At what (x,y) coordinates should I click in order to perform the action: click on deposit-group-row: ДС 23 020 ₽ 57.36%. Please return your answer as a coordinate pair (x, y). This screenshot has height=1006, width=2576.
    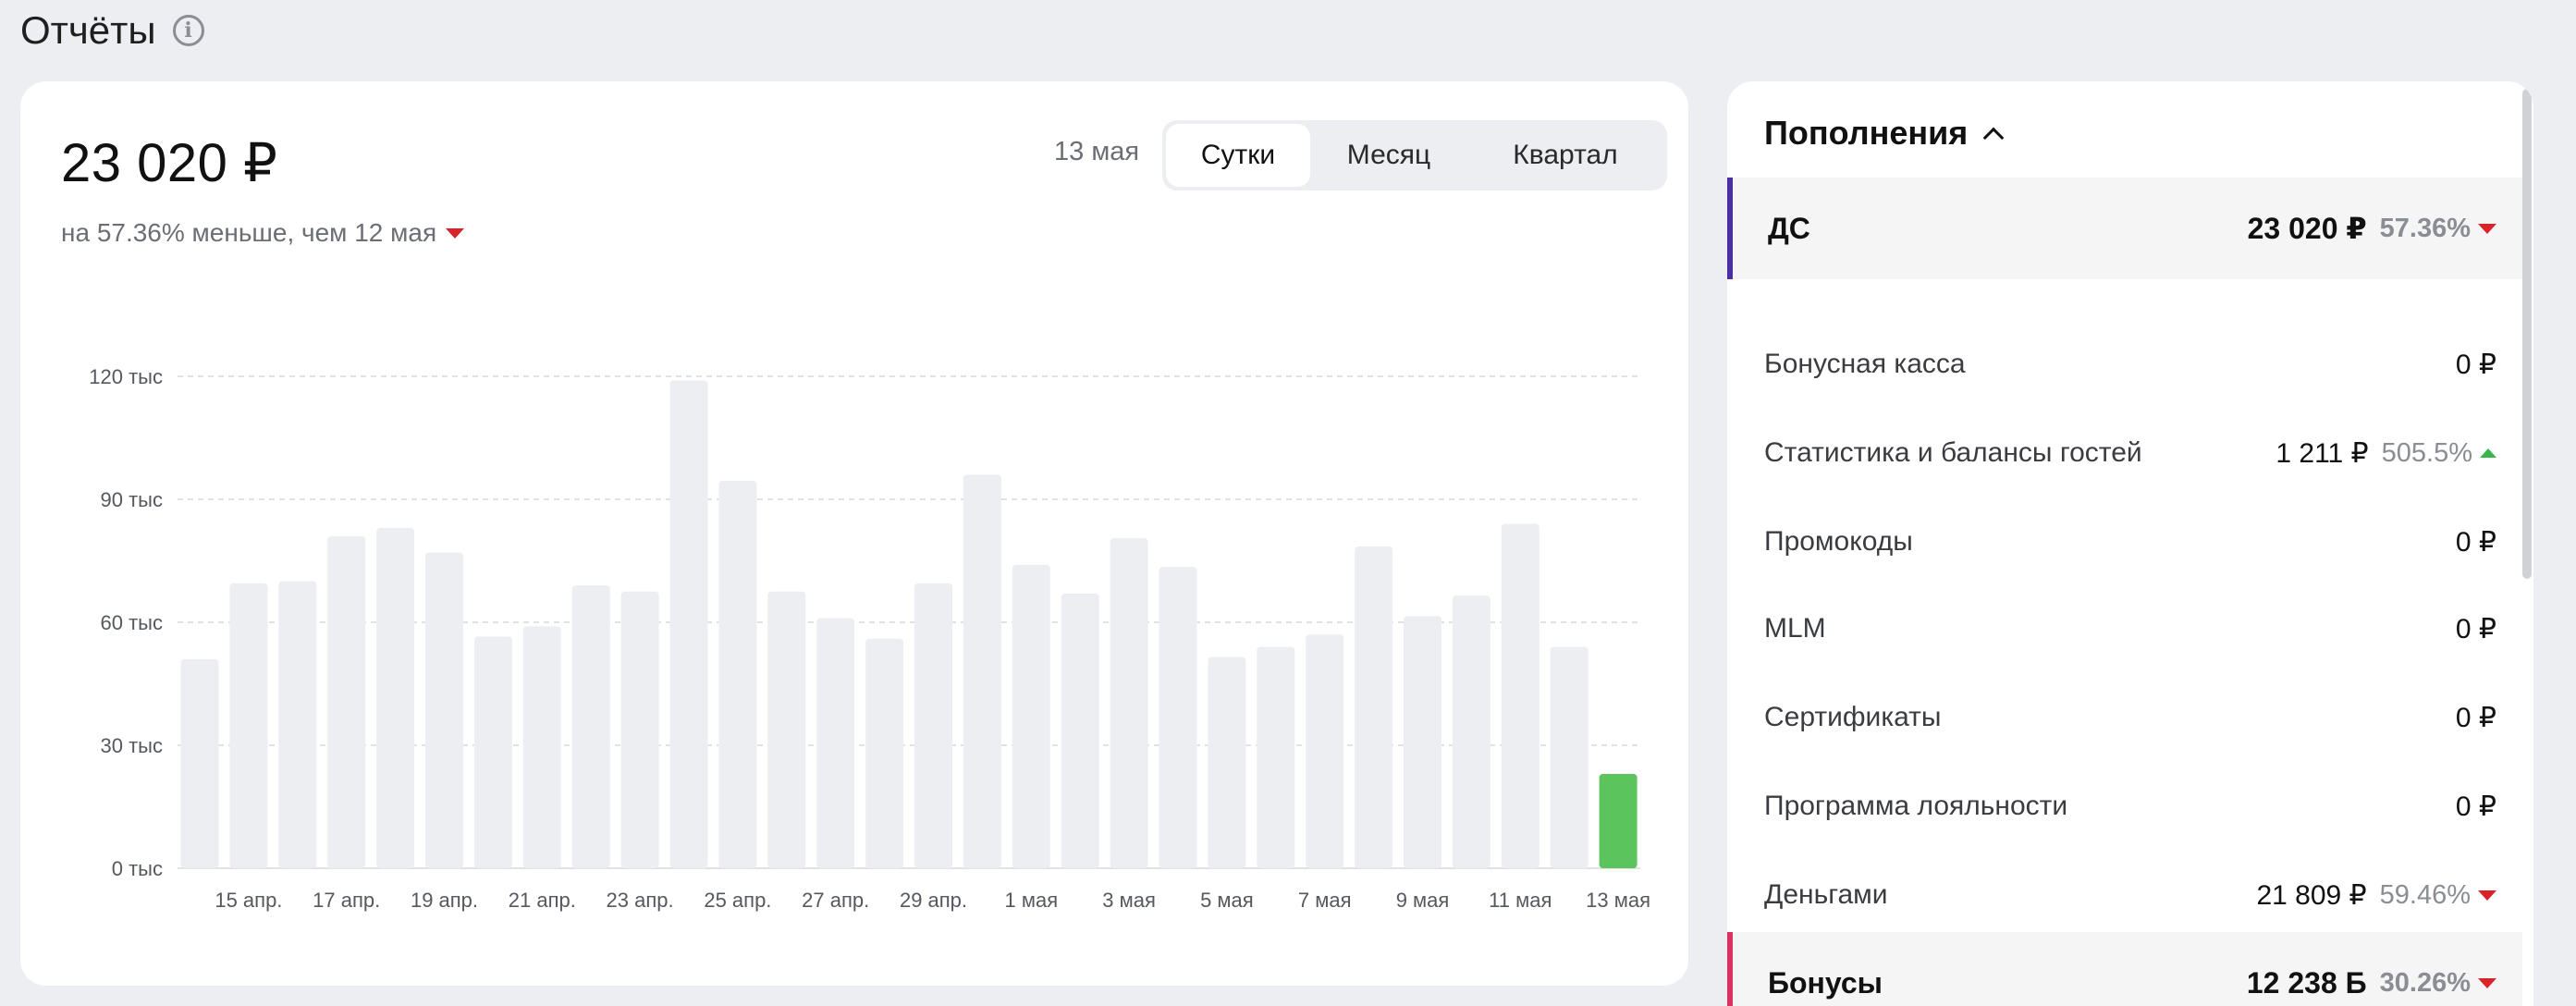
    Looking at the image, I should click on (2125, 229).